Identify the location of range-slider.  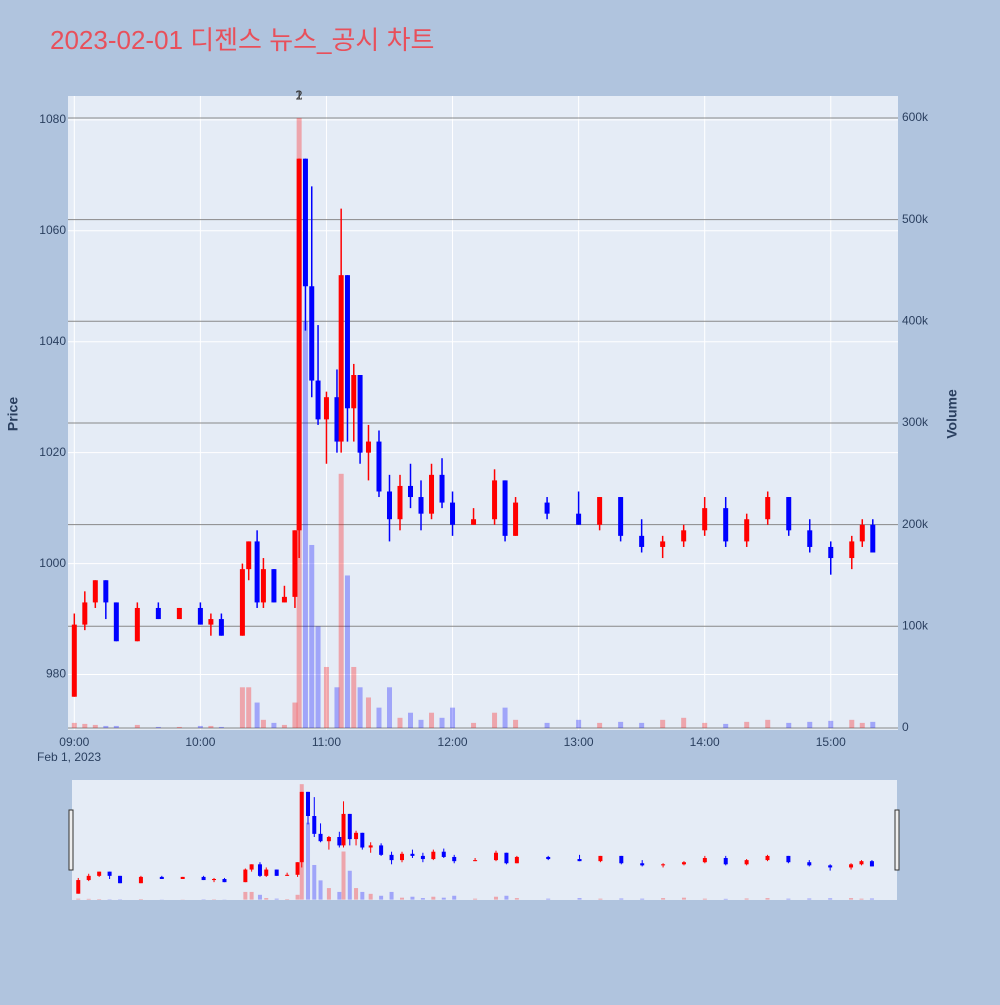
(484, 840).